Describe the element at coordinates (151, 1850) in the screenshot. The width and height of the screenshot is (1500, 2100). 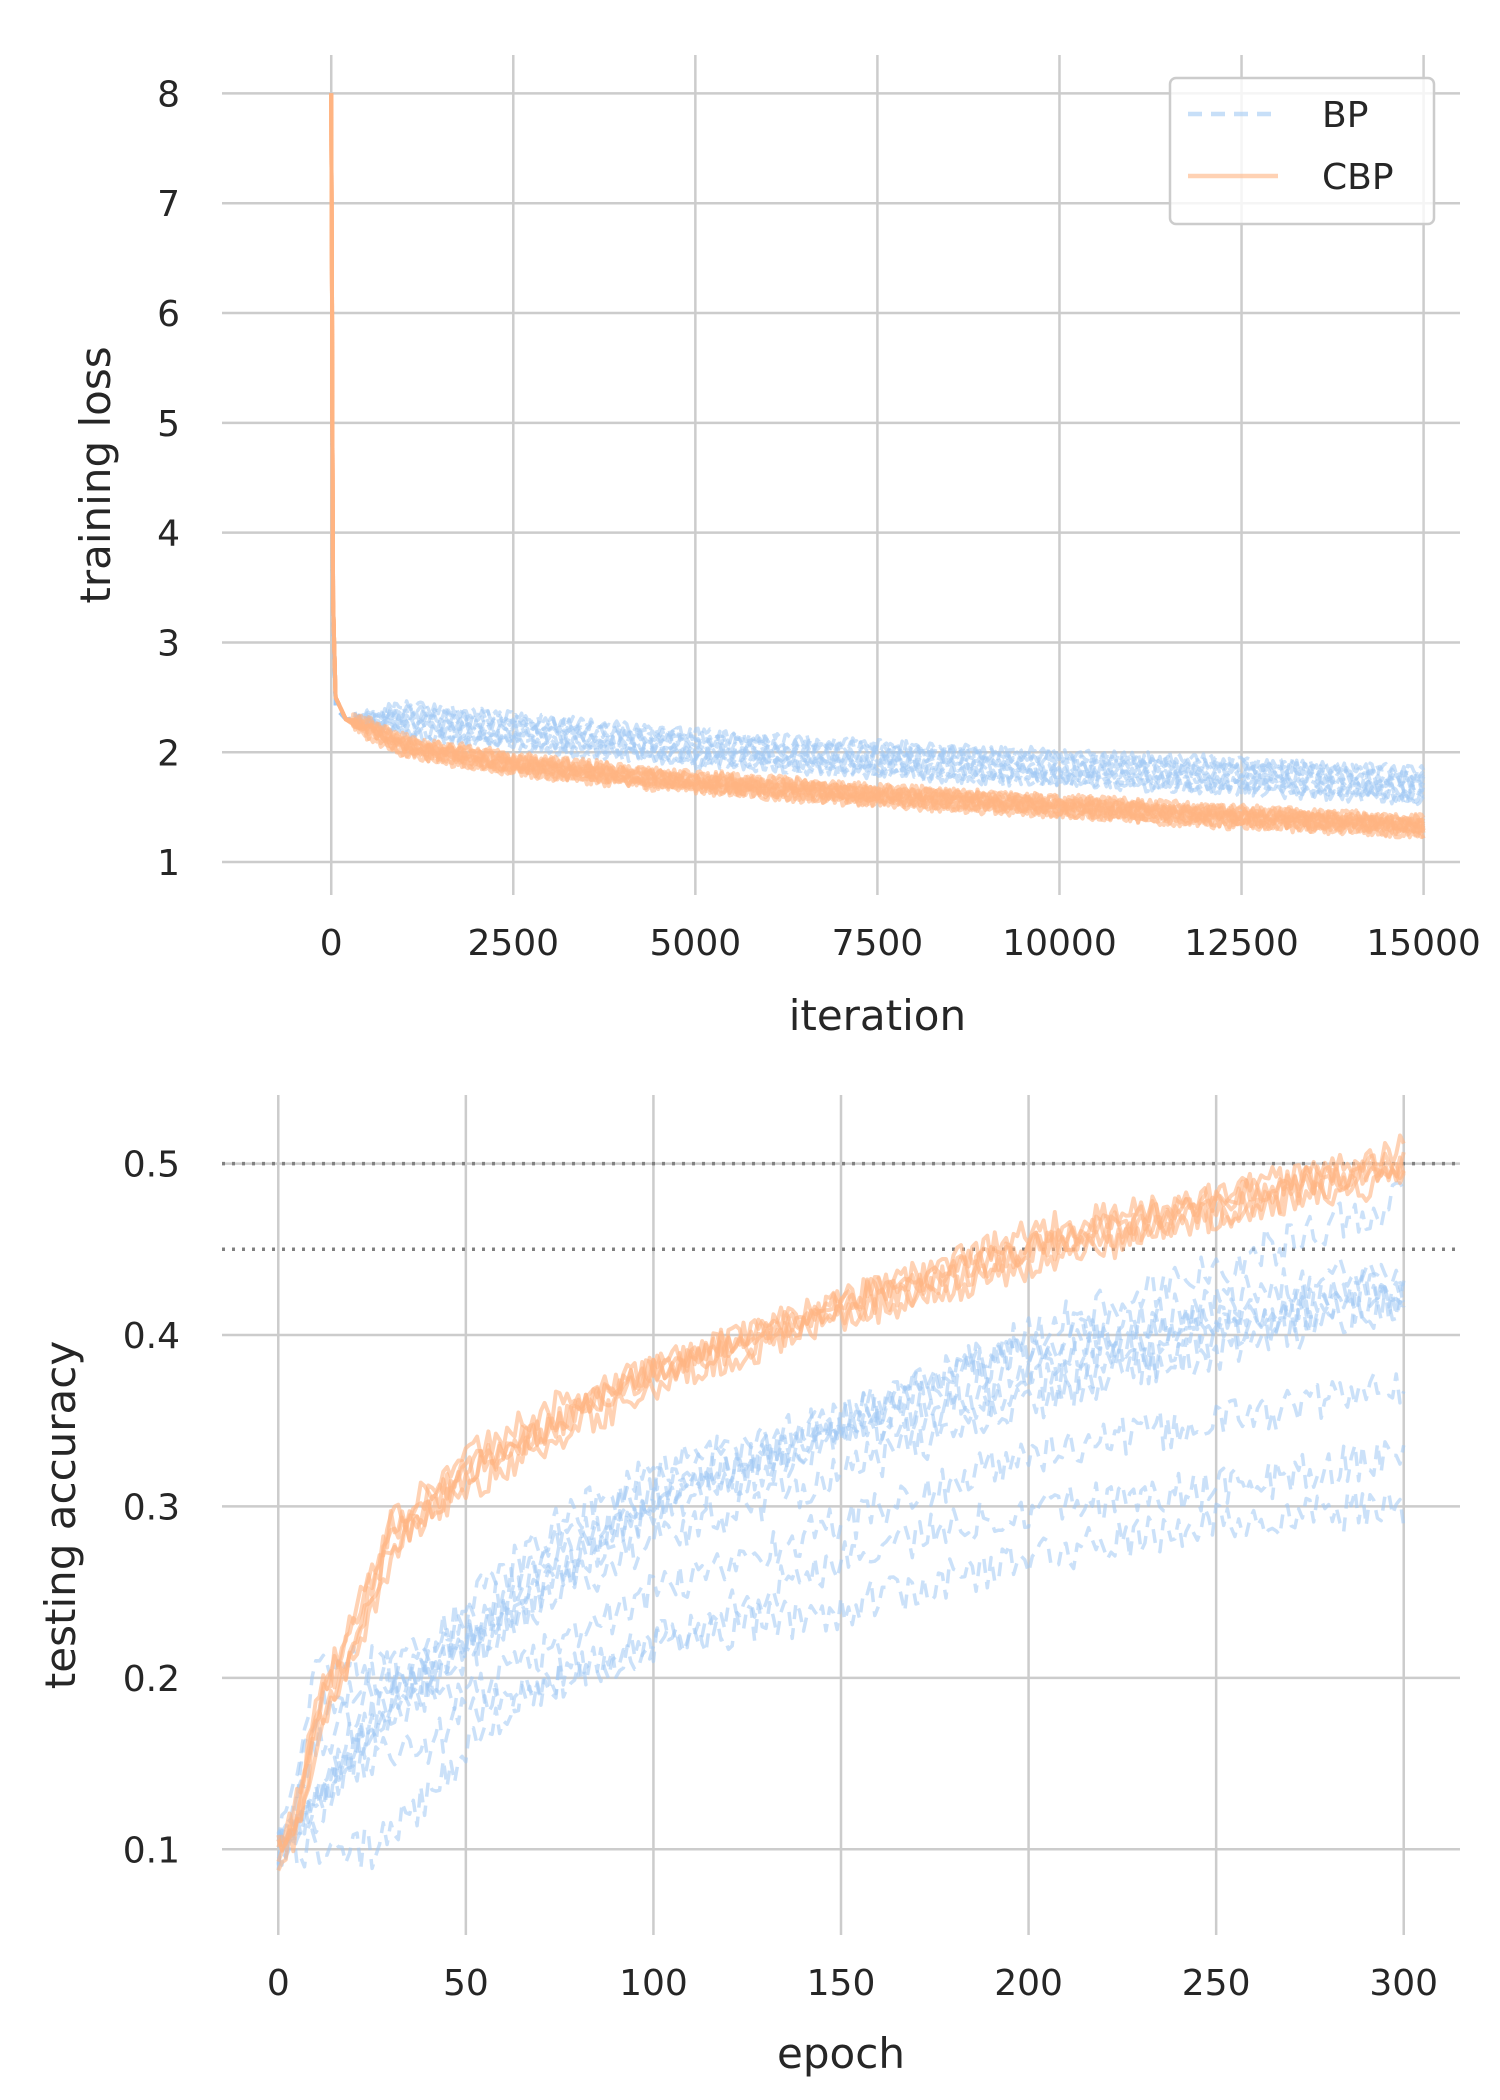
I see `y-tick-label: 0.1` at that location.